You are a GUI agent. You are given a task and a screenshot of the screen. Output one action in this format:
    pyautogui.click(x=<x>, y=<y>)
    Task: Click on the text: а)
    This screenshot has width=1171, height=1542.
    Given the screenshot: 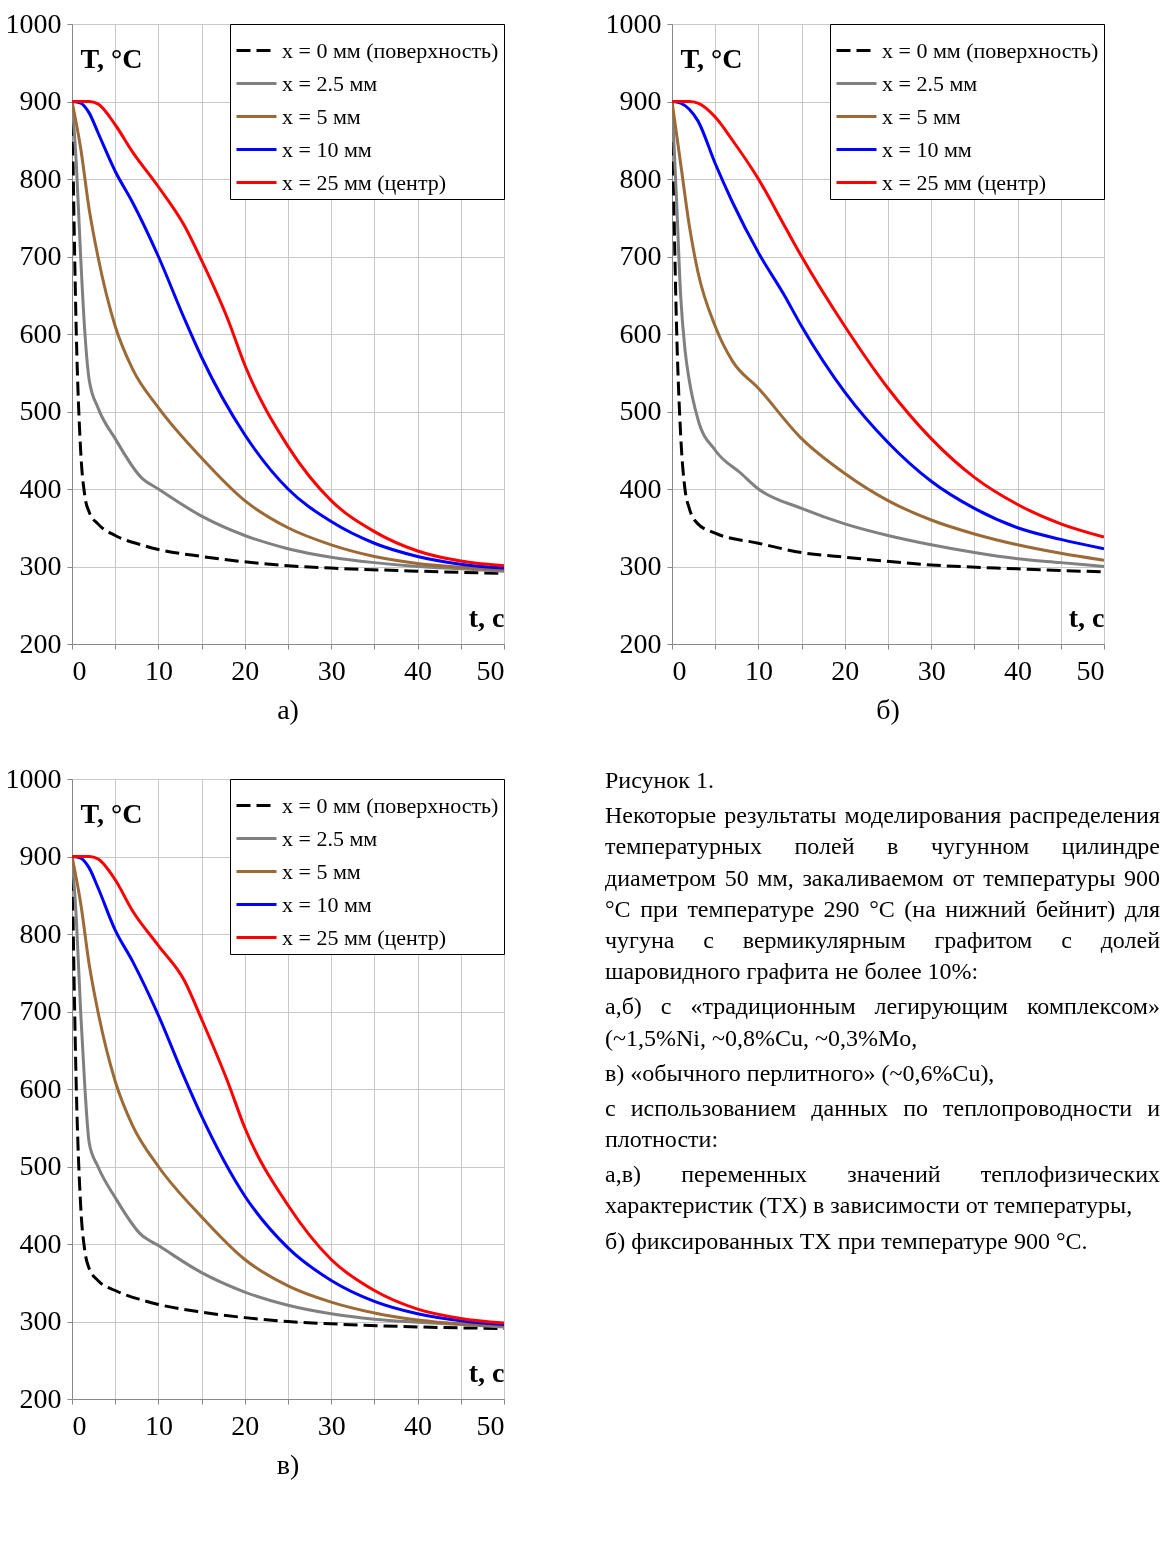 What is the action you would take?
    pyautogui.click(x=288, y=709)
    